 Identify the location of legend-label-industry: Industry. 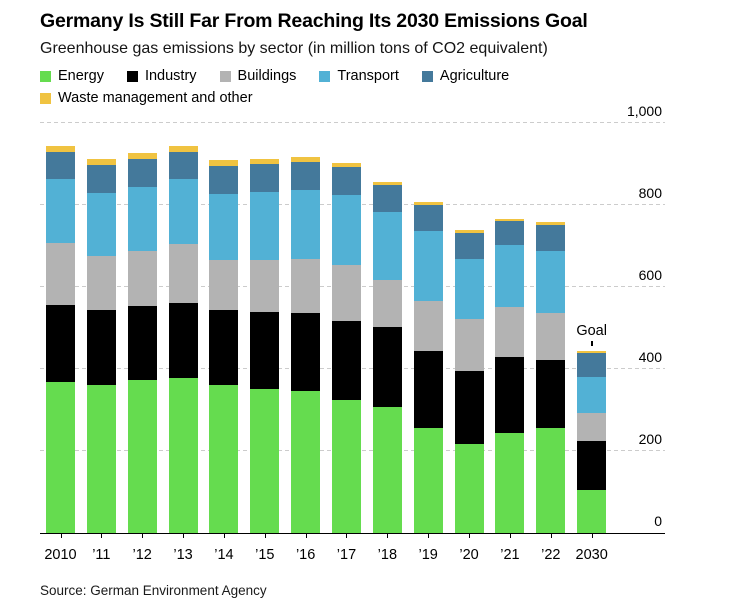
(170, 76).